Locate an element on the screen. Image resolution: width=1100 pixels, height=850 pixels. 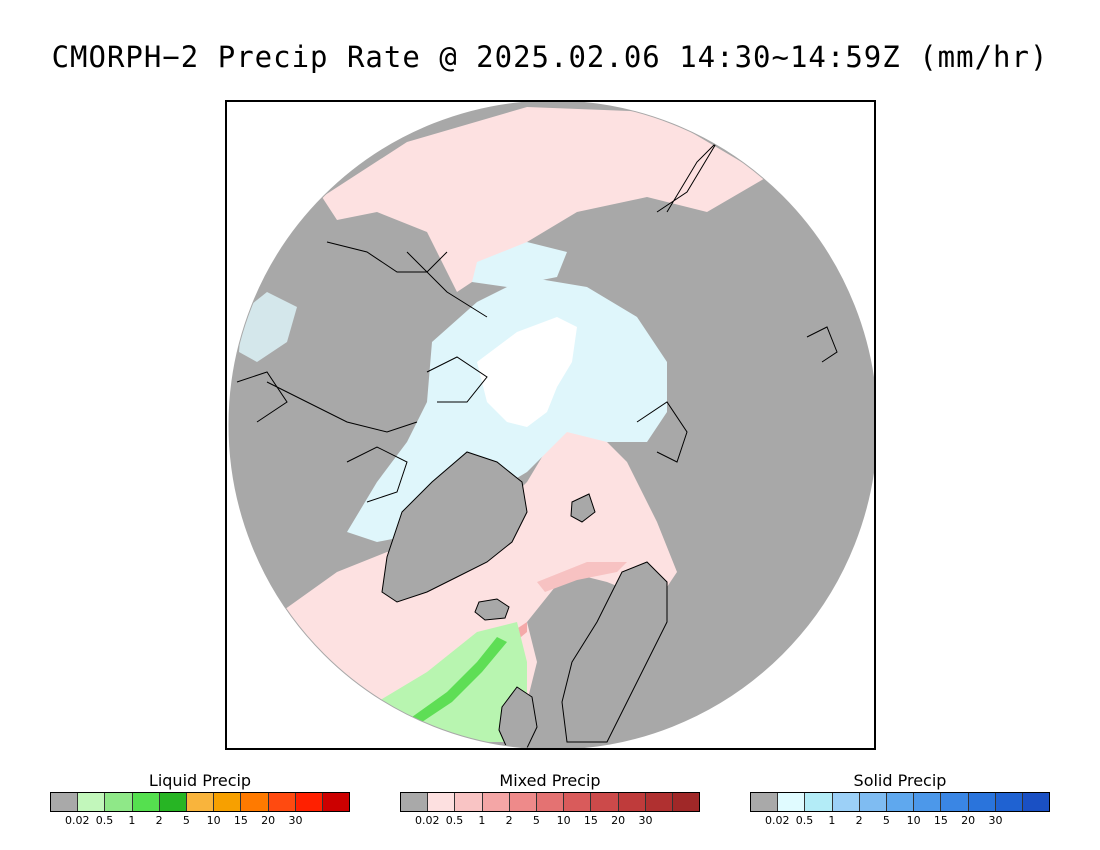
legend-title: Liquid Precip is located at coordinates (200, 780).